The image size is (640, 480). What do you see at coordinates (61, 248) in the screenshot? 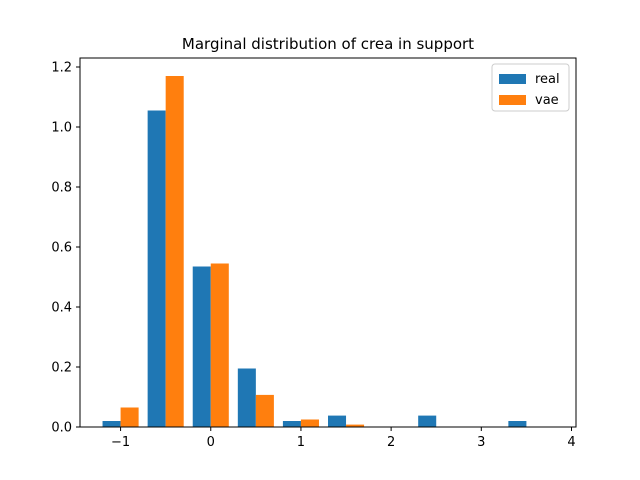
I see `y-tick-label: 0.6` at bounding box center [61, 248].